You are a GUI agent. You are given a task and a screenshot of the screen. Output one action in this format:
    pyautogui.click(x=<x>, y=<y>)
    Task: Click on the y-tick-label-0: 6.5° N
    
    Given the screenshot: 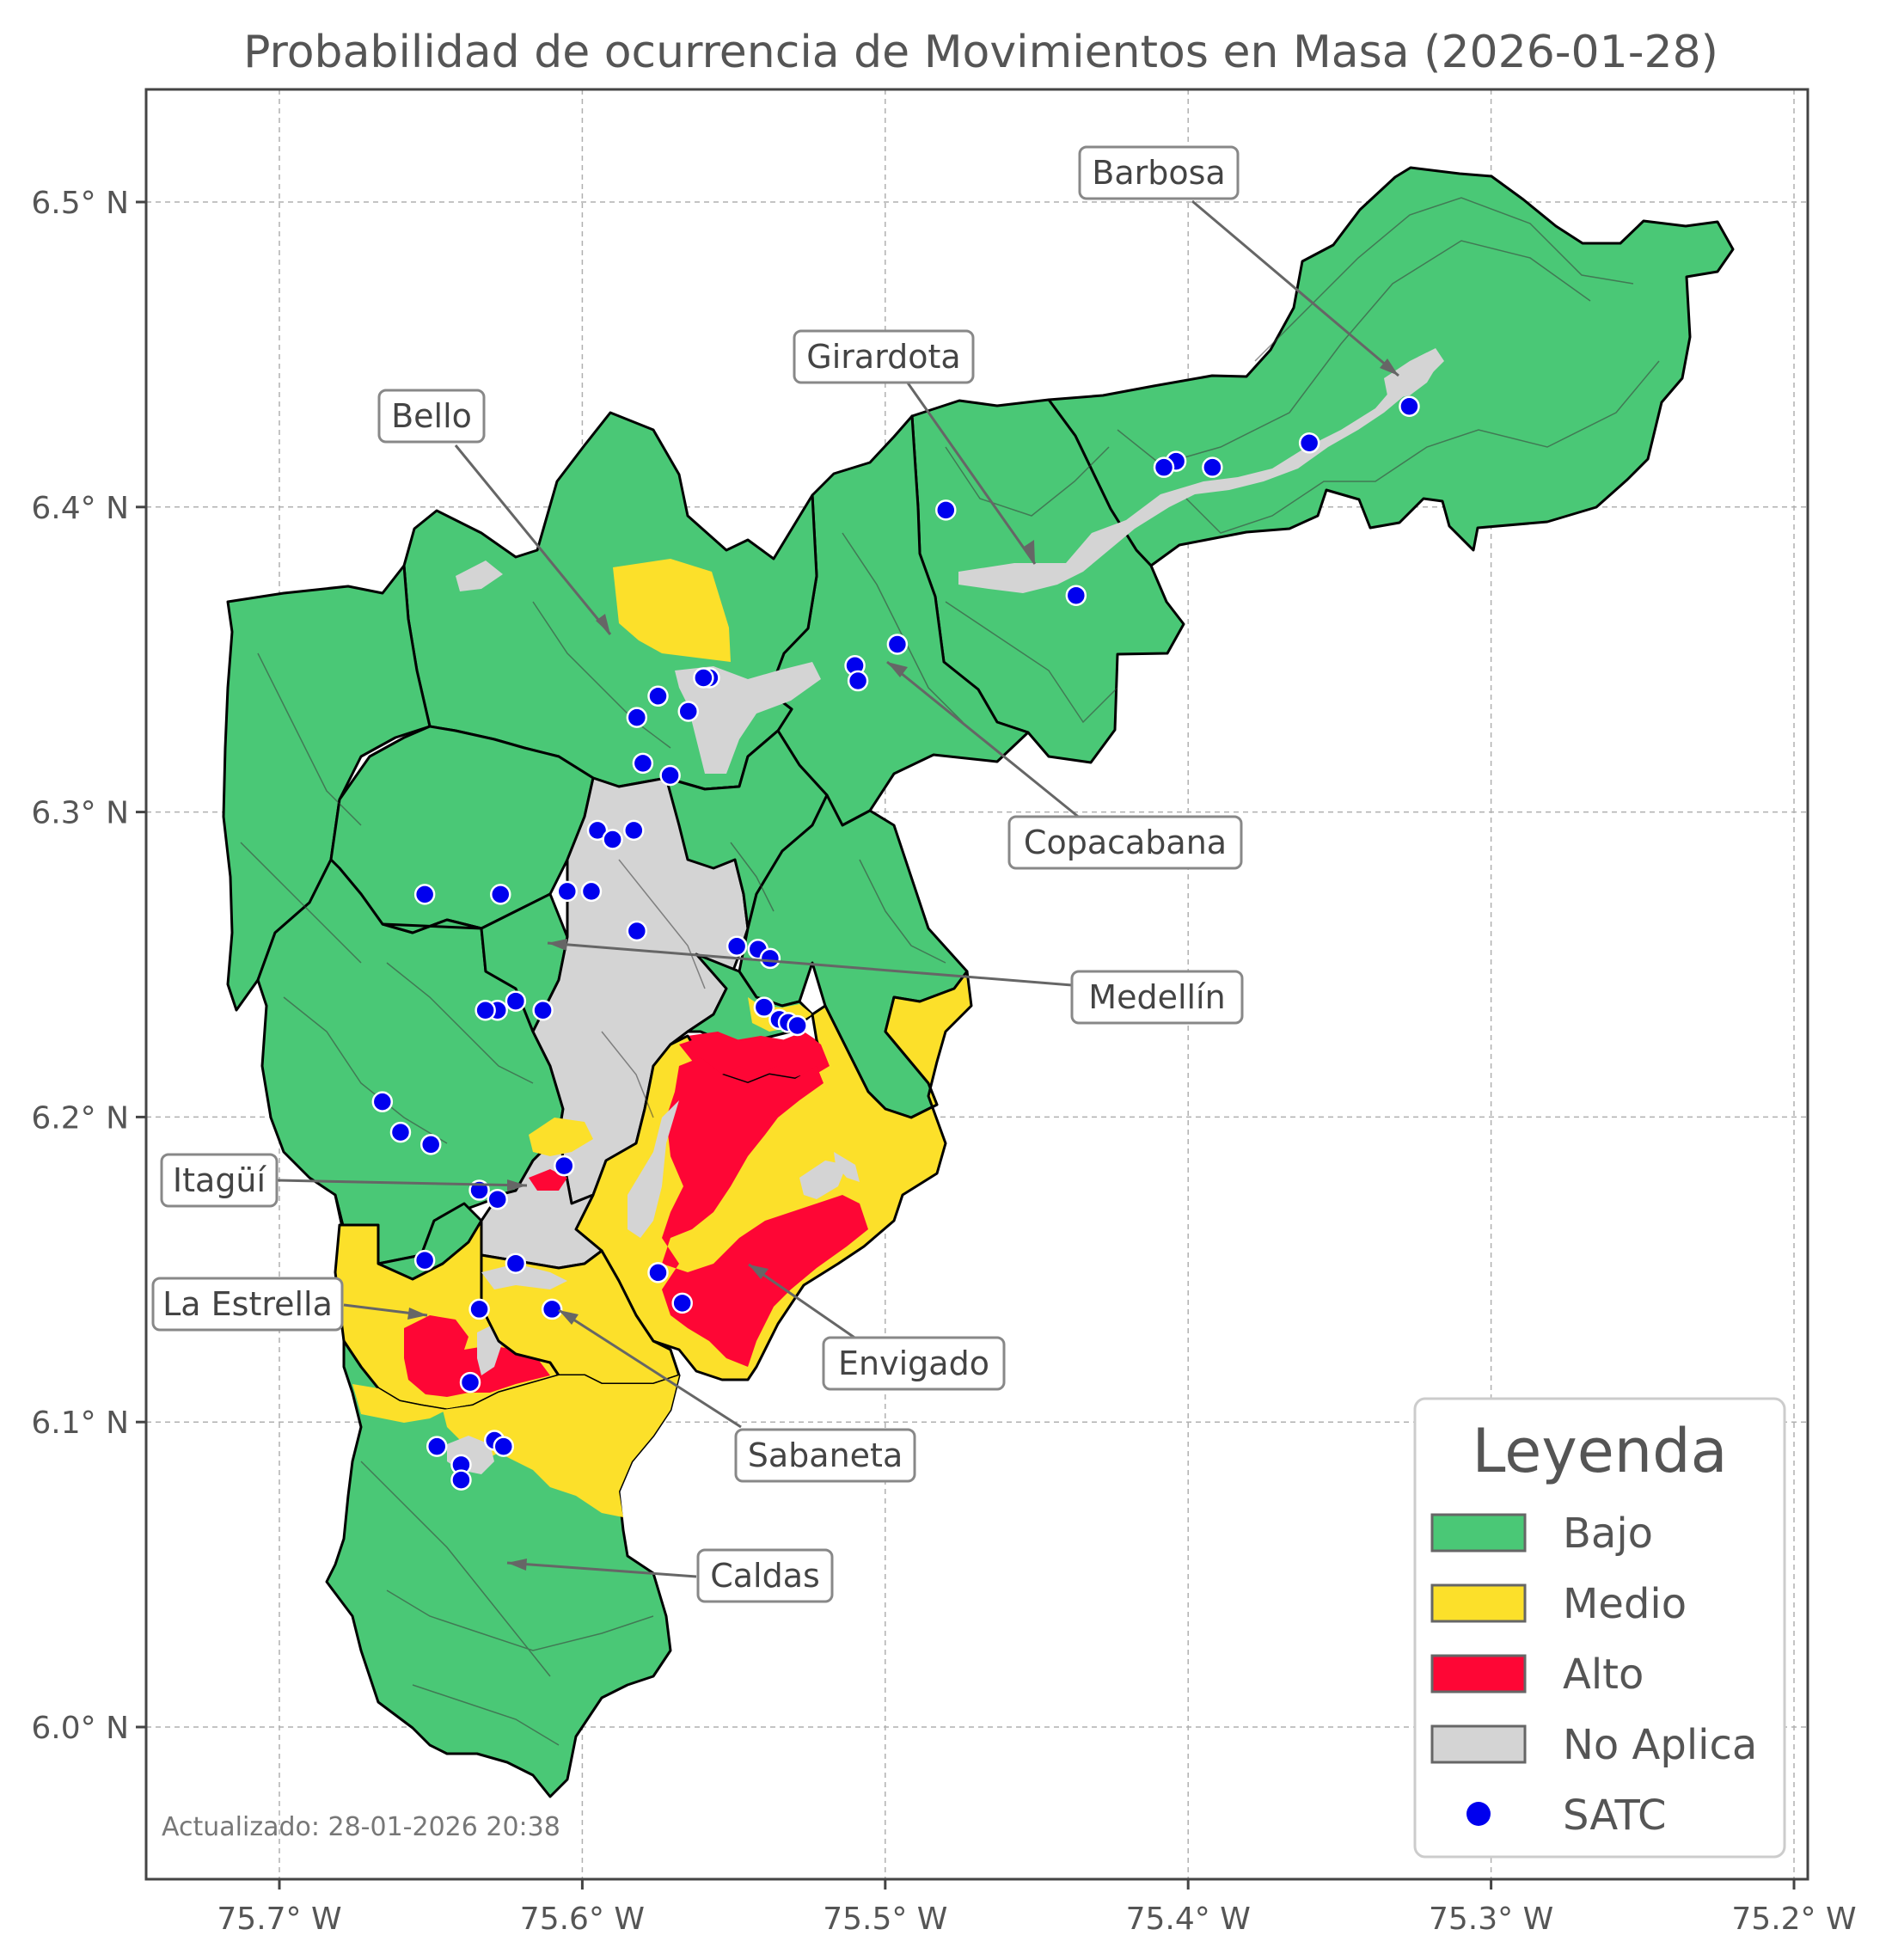 What is the action you would take?
    pyautogui.click(x=80, y=203)
    